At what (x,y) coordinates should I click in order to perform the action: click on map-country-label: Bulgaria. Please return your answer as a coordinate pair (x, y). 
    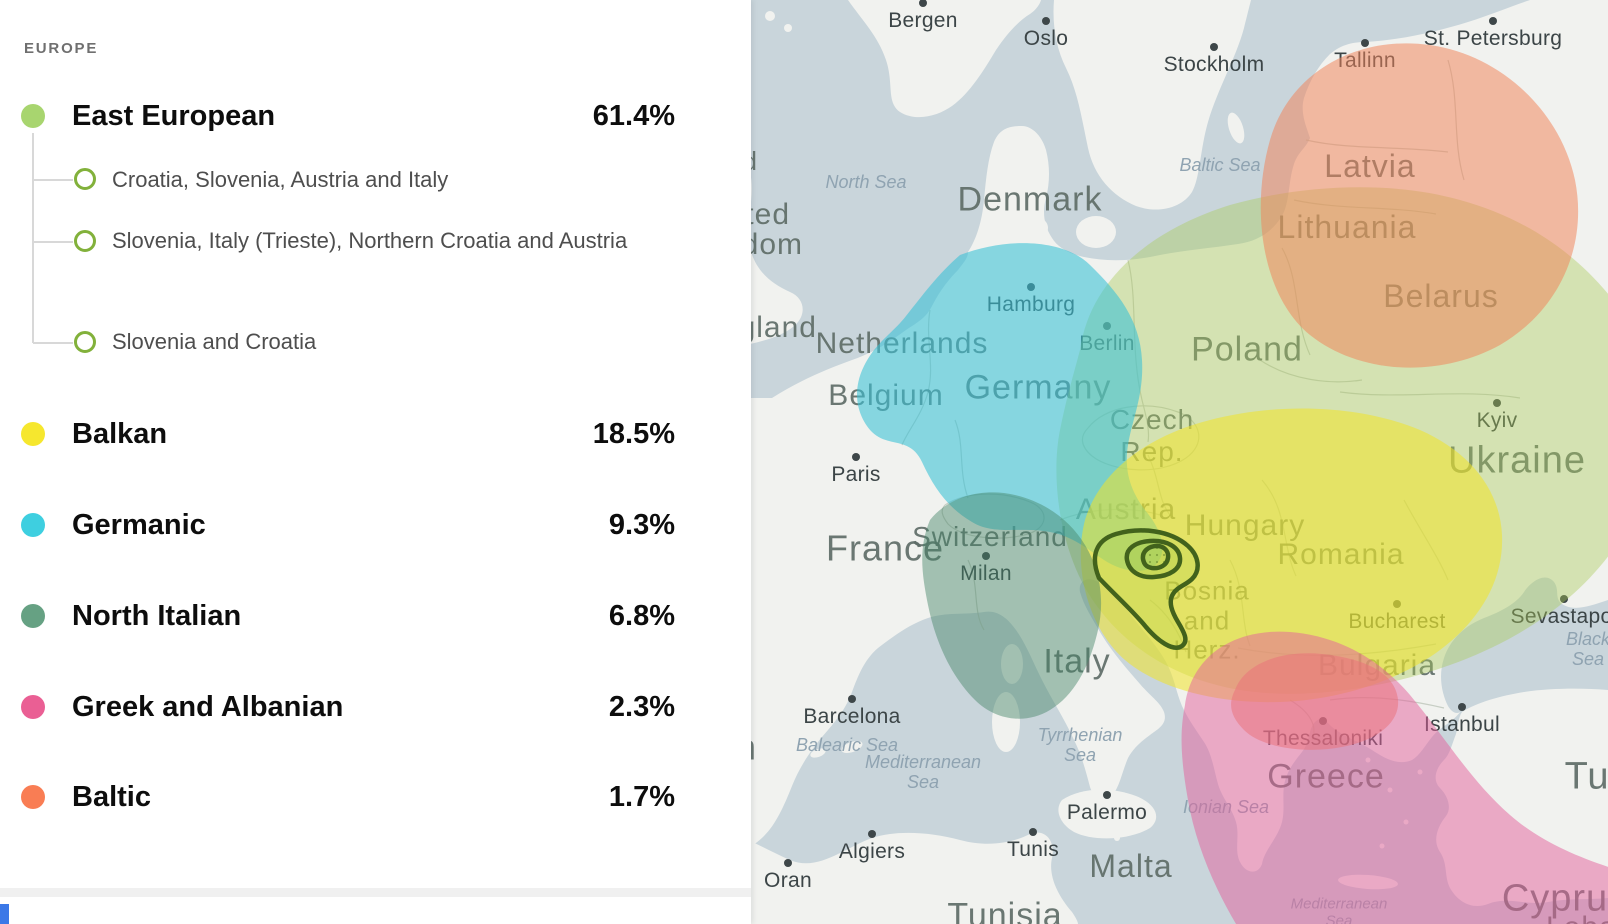
    Looking at the image, I should click on (1377, 665).